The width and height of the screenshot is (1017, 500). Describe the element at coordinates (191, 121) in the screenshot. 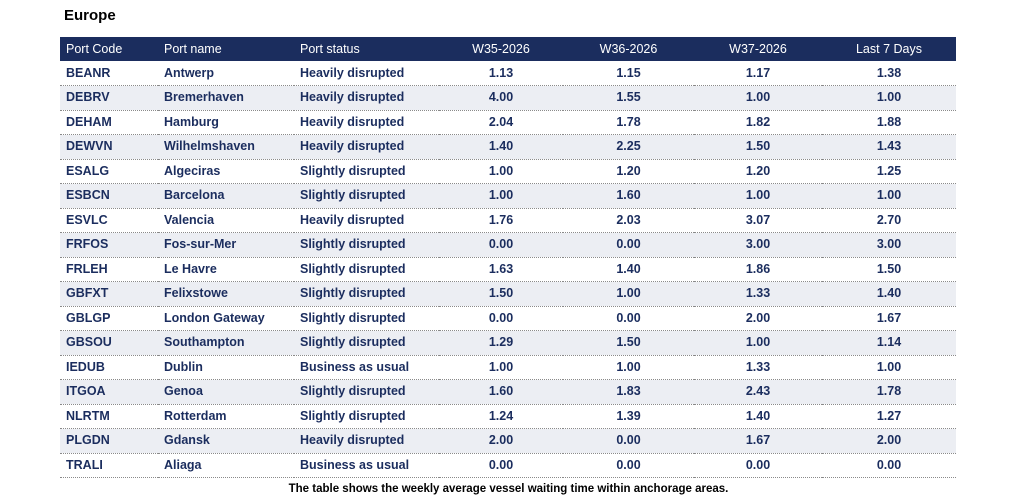

I see `cell-port-name: Hamburg` at that location.